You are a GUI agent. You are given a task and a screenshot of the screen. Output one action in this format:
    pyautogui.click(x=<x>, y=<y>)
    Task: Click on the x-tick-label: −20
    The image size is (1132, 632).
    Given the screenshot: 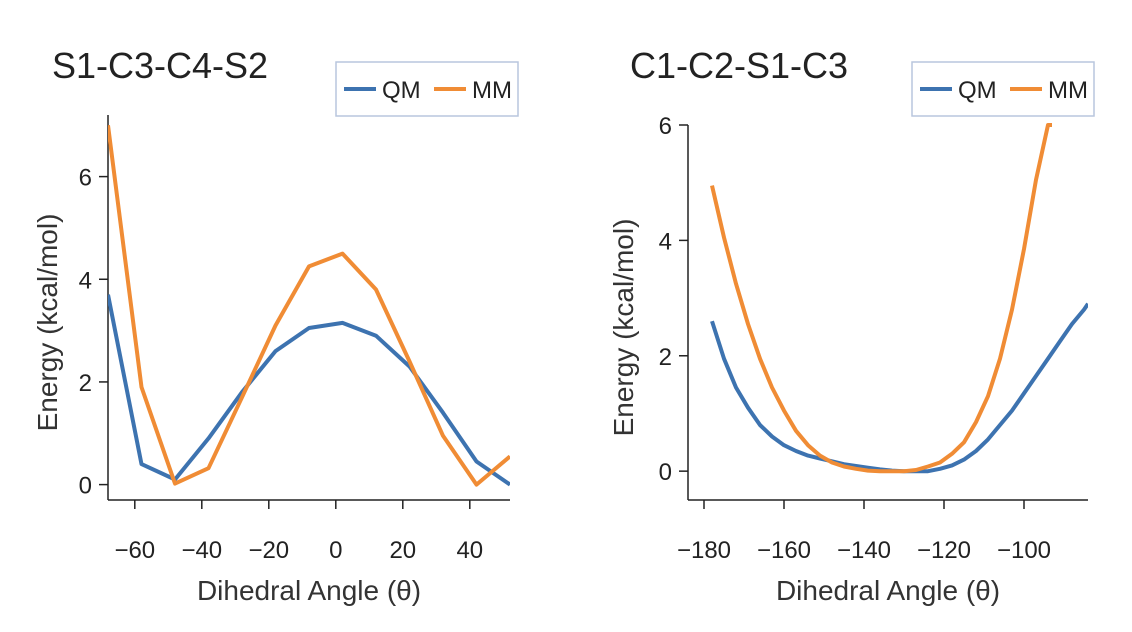 What is the action you would take?
    pyautogui.click(x=268, y=550)
    